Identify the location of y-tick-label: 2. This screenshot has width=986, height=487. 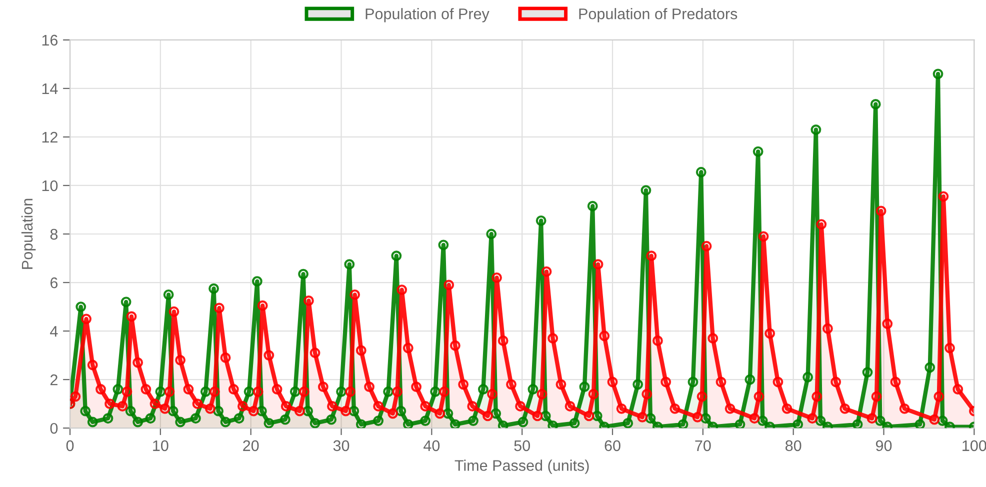
(54, 380).